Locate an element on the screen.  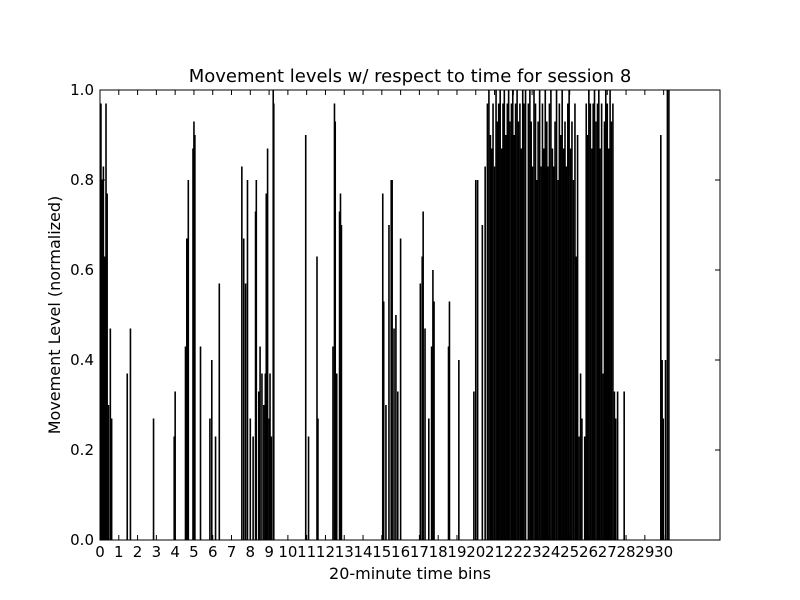
x-tick-label-29: 29 is located at coordinates (644, 552).